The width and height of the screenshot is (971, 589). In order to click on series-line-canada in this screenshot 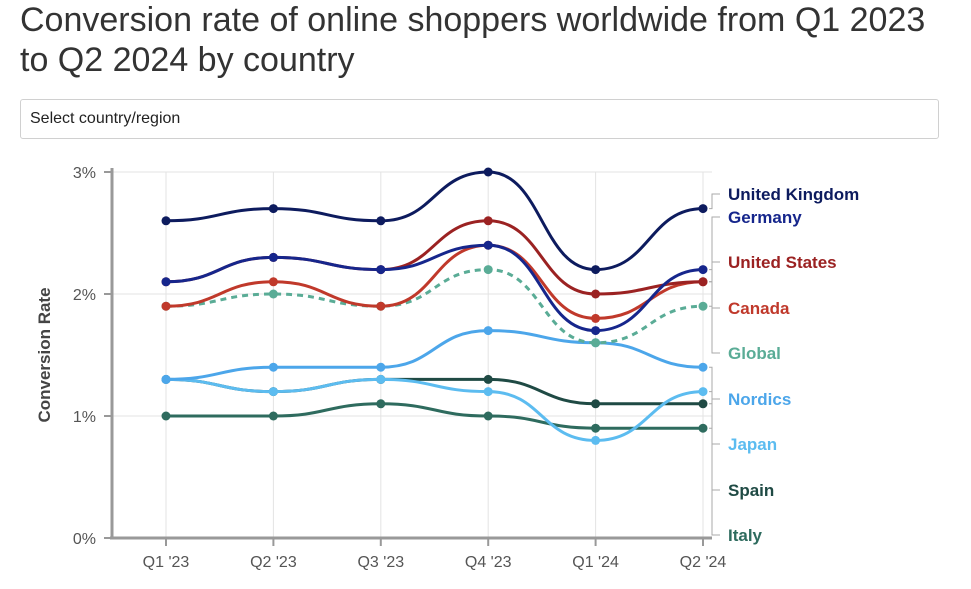, I will do `click(434, 281)`.